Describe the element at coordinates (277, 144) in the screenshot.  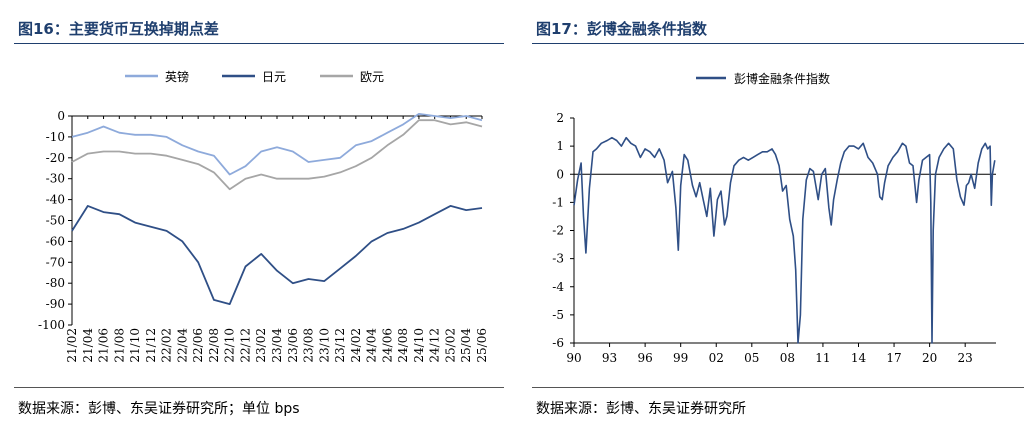
I see `series-line-gbp` at that location.